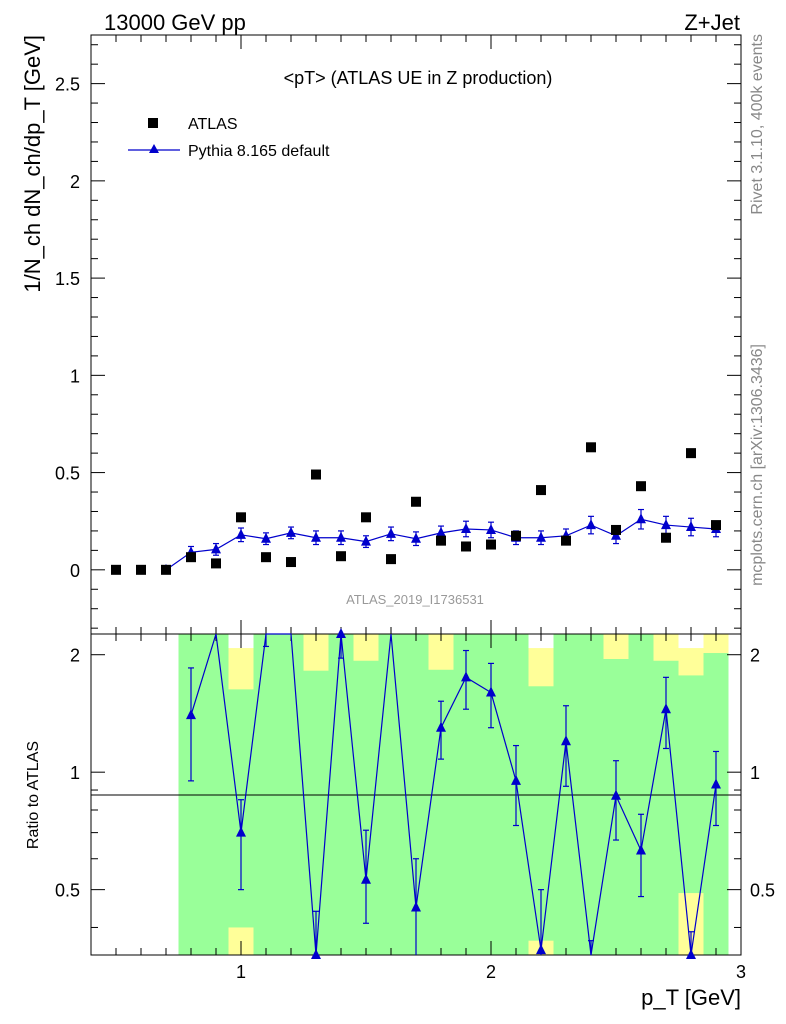 This screenshot has width=786, height=1024. What do you see at coordinates (213, 124) in the screenshot?
I see `legend-atlas-label: ATLAS` at bounding box center [213, 124].